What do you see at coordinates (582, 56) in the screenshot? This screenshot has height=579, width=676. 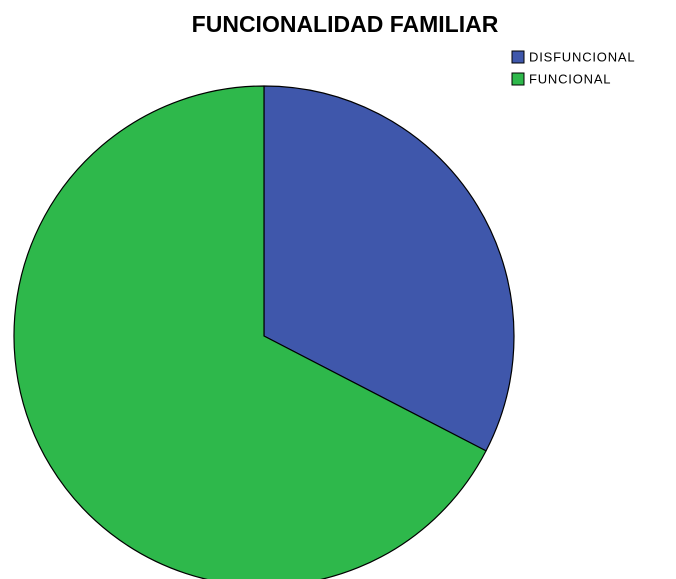 I see `legend-label: DISFUNCIONAL` at bounding box center [582, 56].